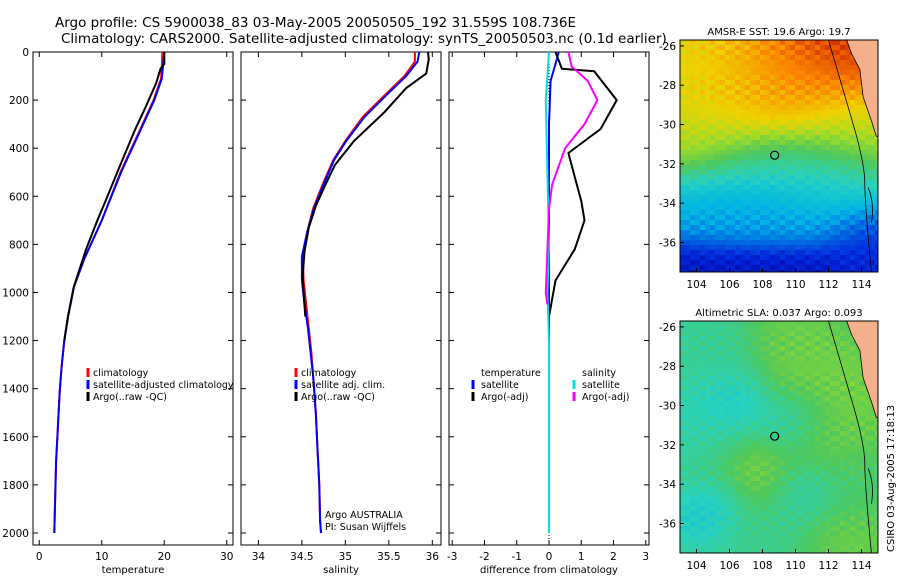  I want to click on x-tick-label: 35.5, so click(388, 557).